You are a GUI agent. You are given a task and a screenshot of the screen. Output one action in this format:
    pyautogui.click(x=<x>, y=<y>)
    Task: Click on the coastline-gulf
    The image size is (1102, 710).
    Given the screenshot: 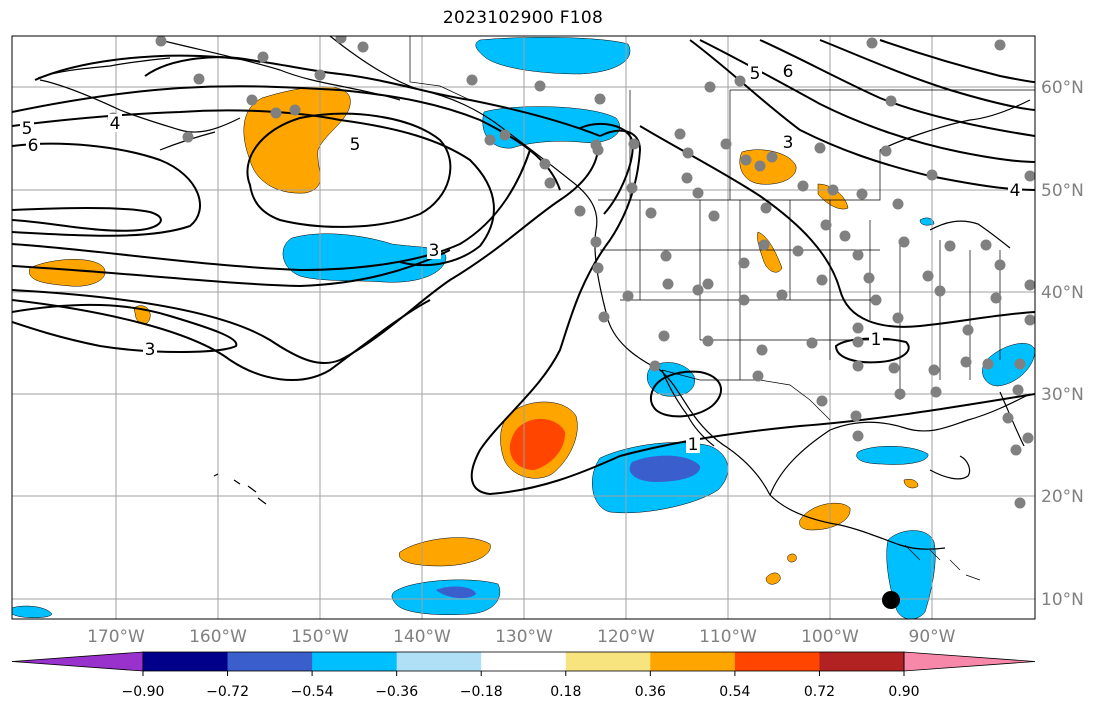 What is the action you would take?
    pyautogui.click(x=900, y=444)
    